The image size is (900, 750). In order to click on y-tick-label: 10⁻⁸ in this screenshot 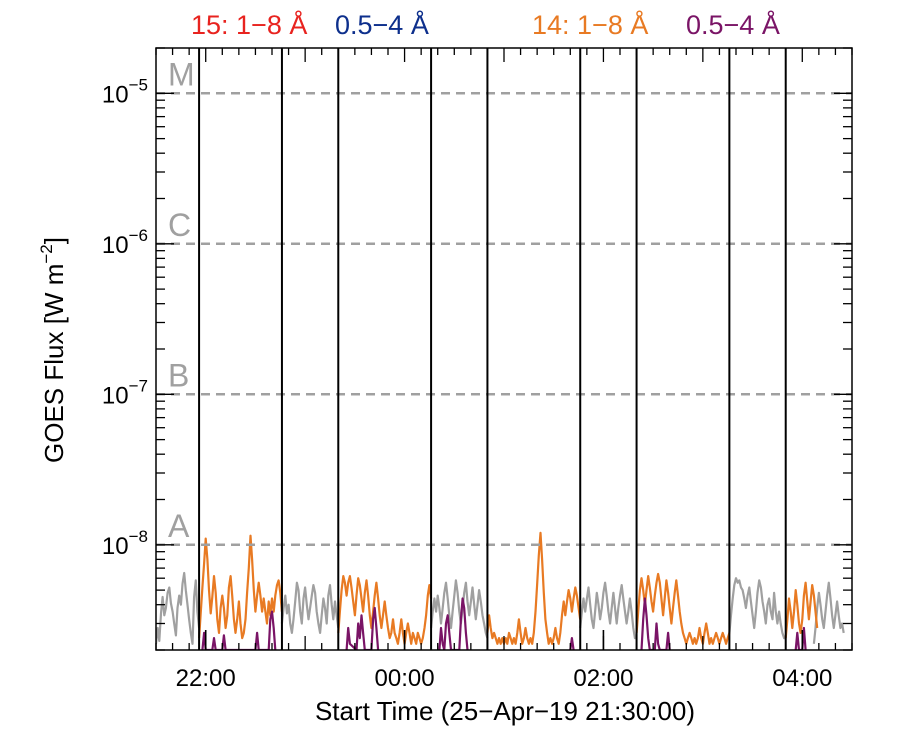, I will do `click(125, 543)`.